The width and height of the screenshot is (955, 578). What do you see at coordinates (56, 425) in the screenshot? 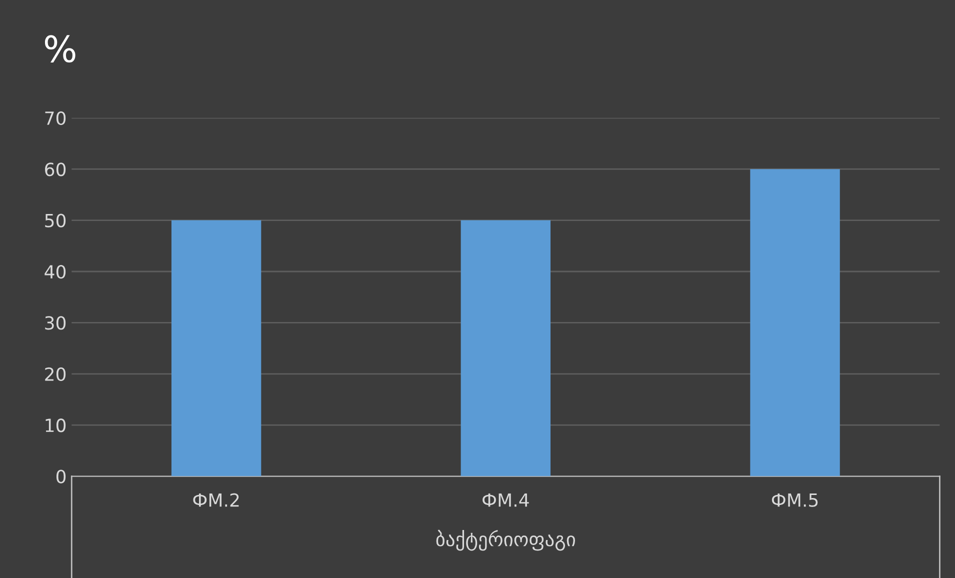
I see `y-tick-label: 10` at bounding box center [56, 425].